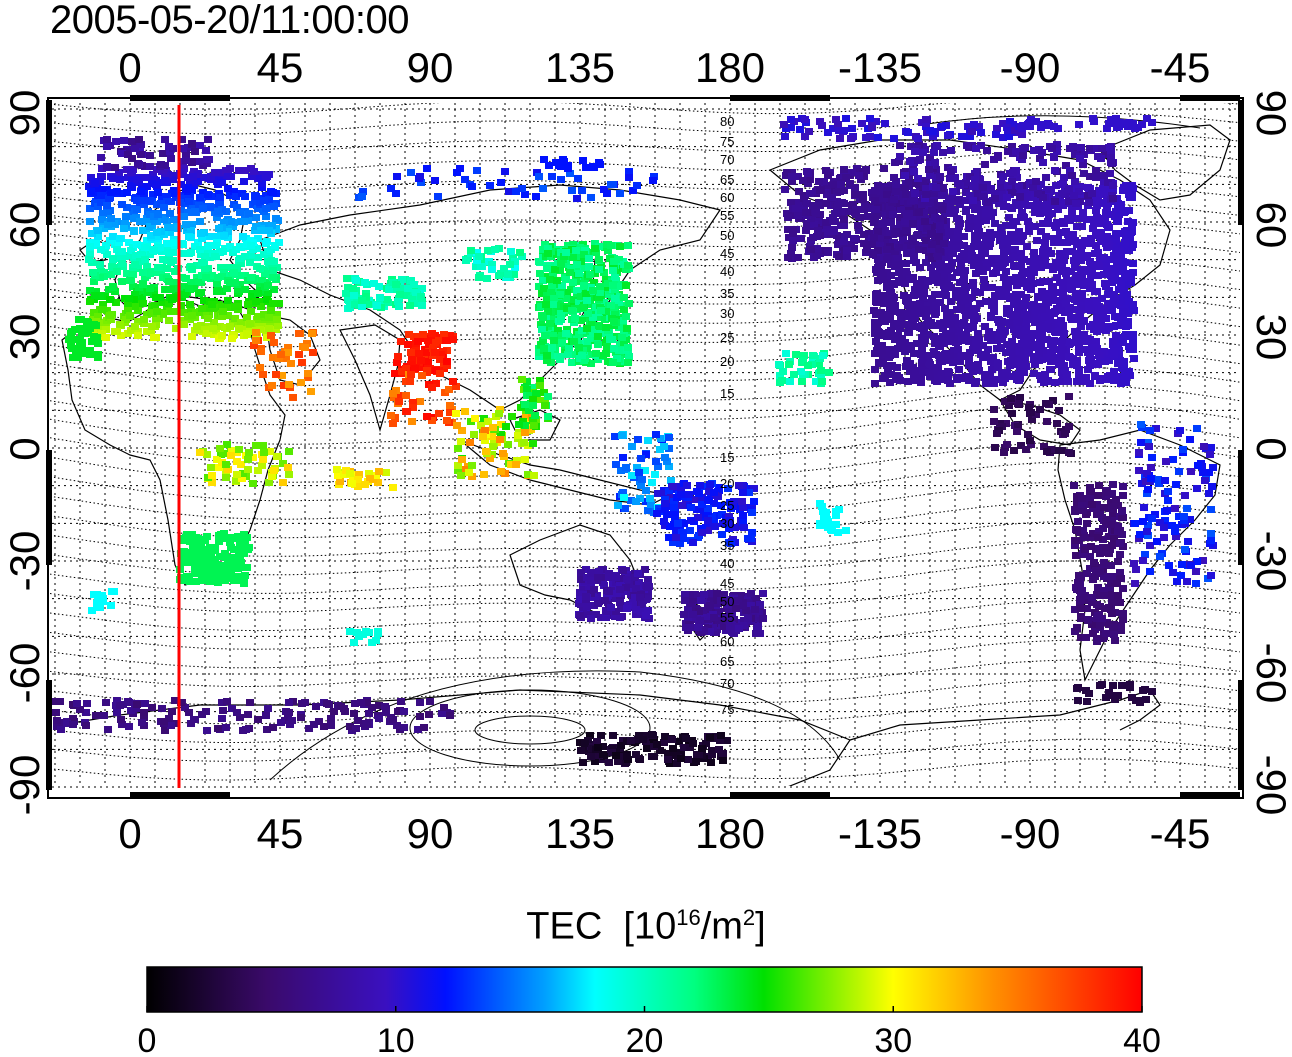 The width and height of the screenshot is (1292, 1057). I want to click on colorbar, so click(644, 989).